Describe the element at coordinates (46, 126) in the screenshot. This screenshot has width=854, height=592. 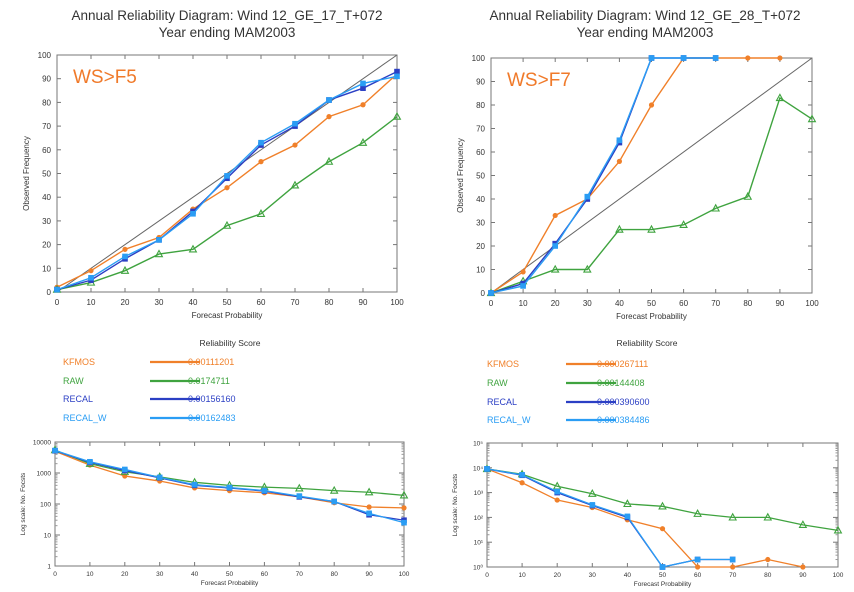
I see `y-tick-label: 70` at that location.